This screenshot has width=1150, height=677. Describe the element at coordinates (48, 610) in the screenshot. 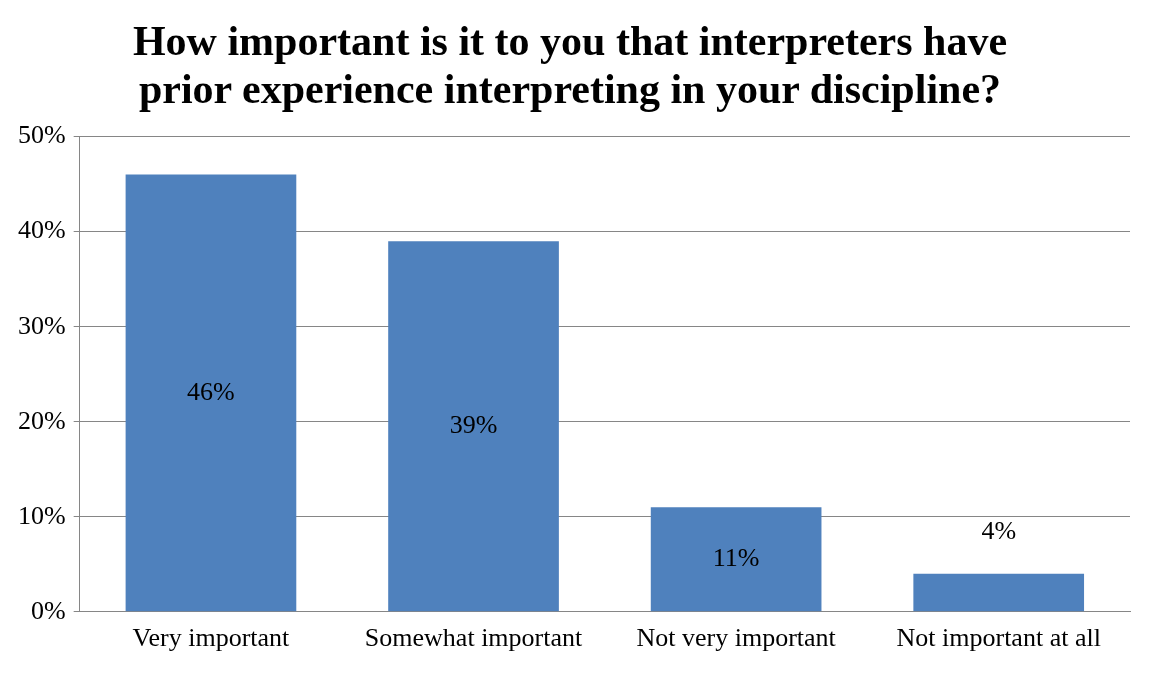

I see `y-tick-label: 0%` at that location.